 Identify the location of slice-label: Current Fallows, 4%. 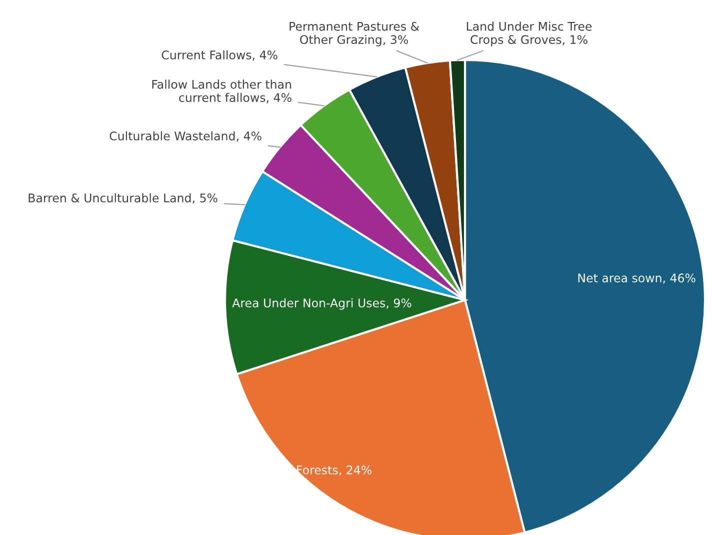
(220, 55).